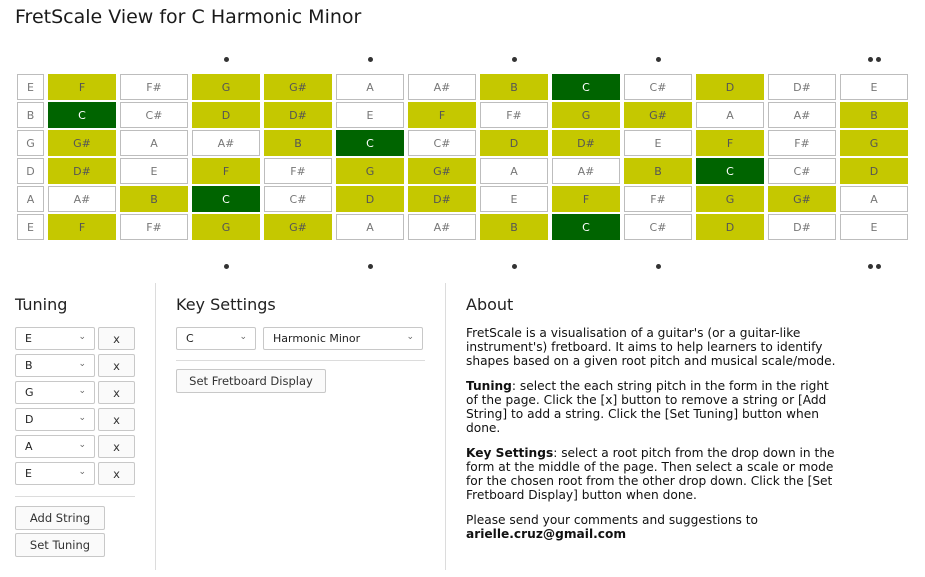 This screenshot has width=925, height=577. Describe the element at coordinates (510, 453) in the screenshot. I see `about-key-term: Key Settings` at that location.